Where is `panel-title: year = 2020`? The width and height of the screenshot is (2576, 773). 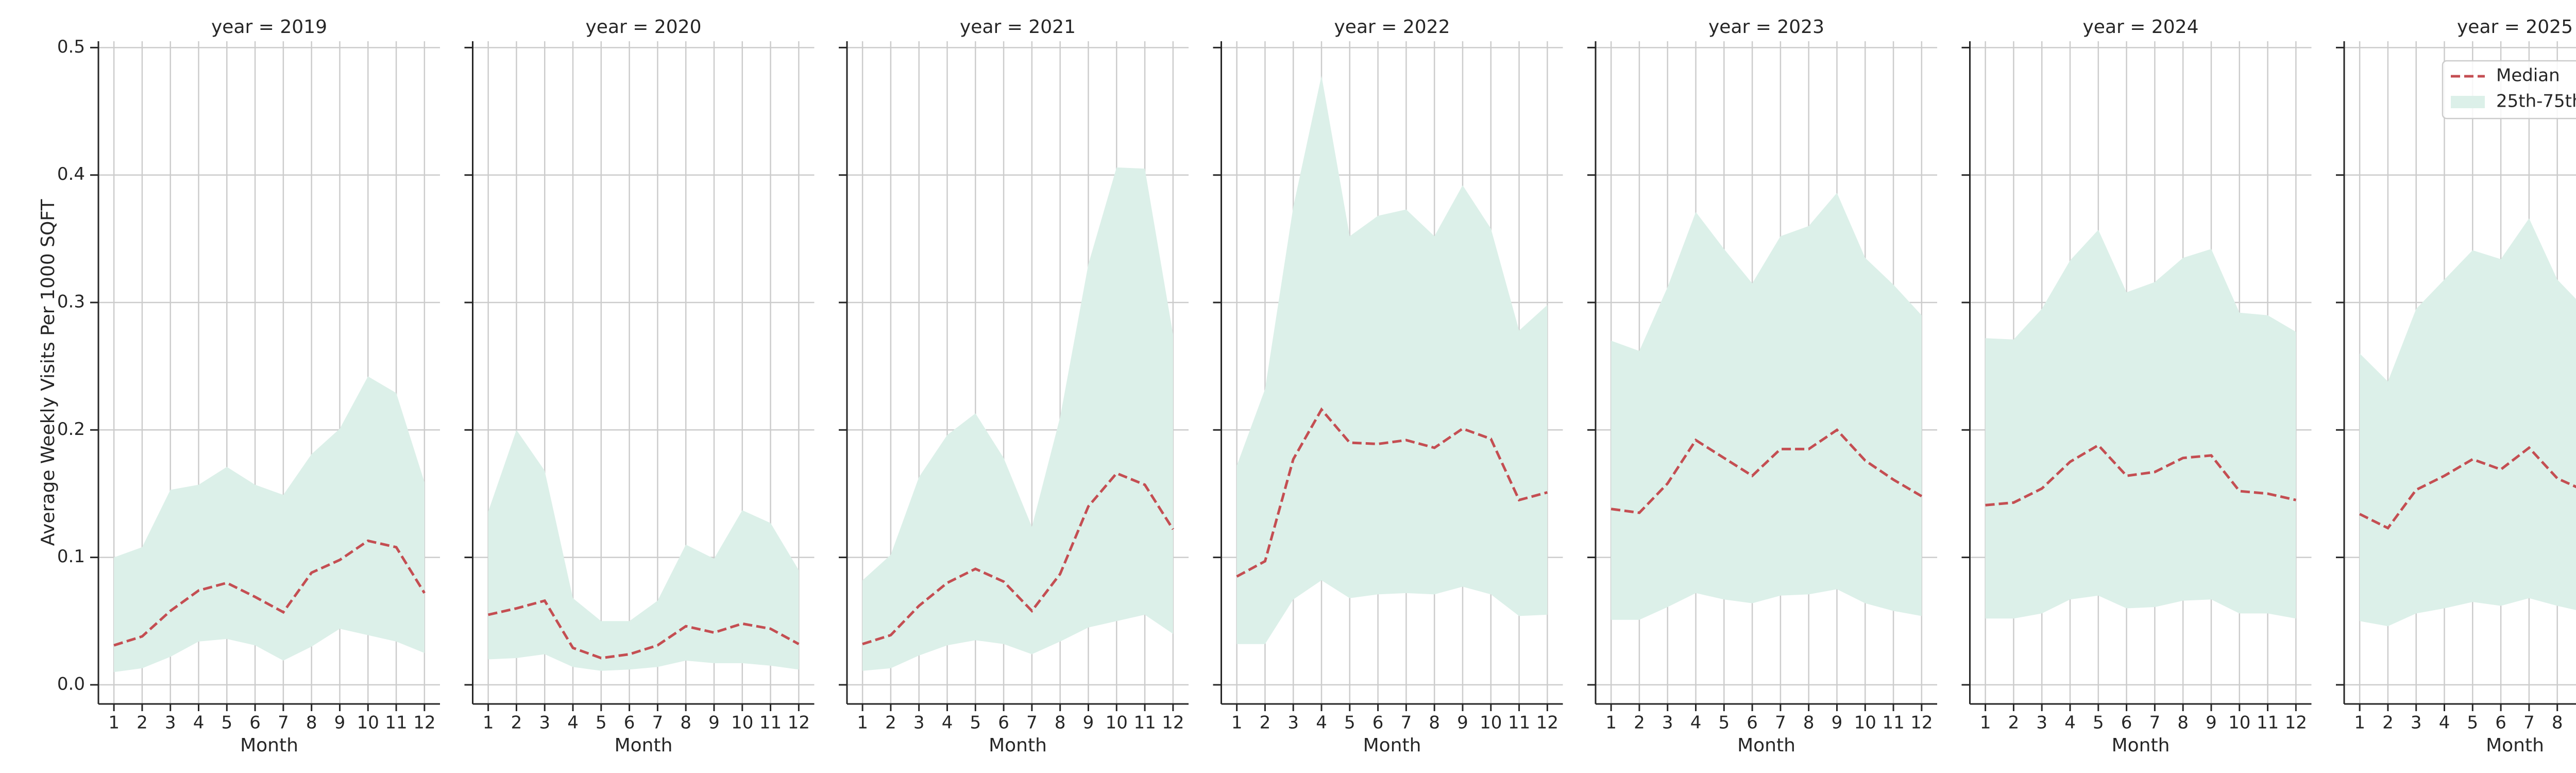 panel-title: year = 2020 is located at coordinates (644, 27).